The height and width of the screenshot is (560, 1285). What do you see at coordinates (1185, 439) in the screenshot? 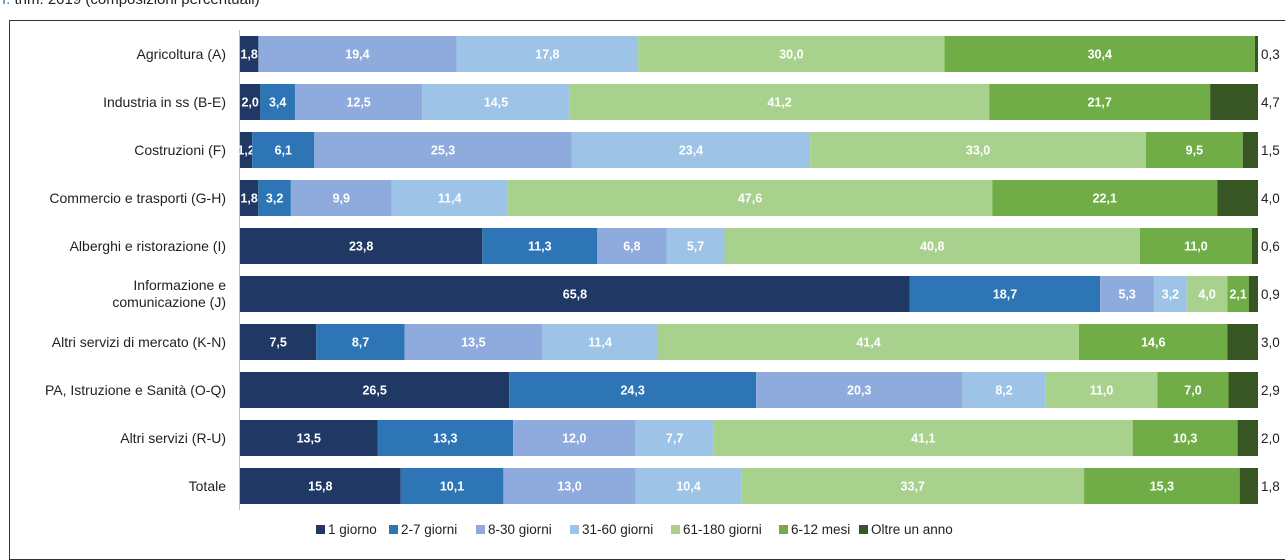
I see `data-label: 10,3` at bounding box center [1185, 439].